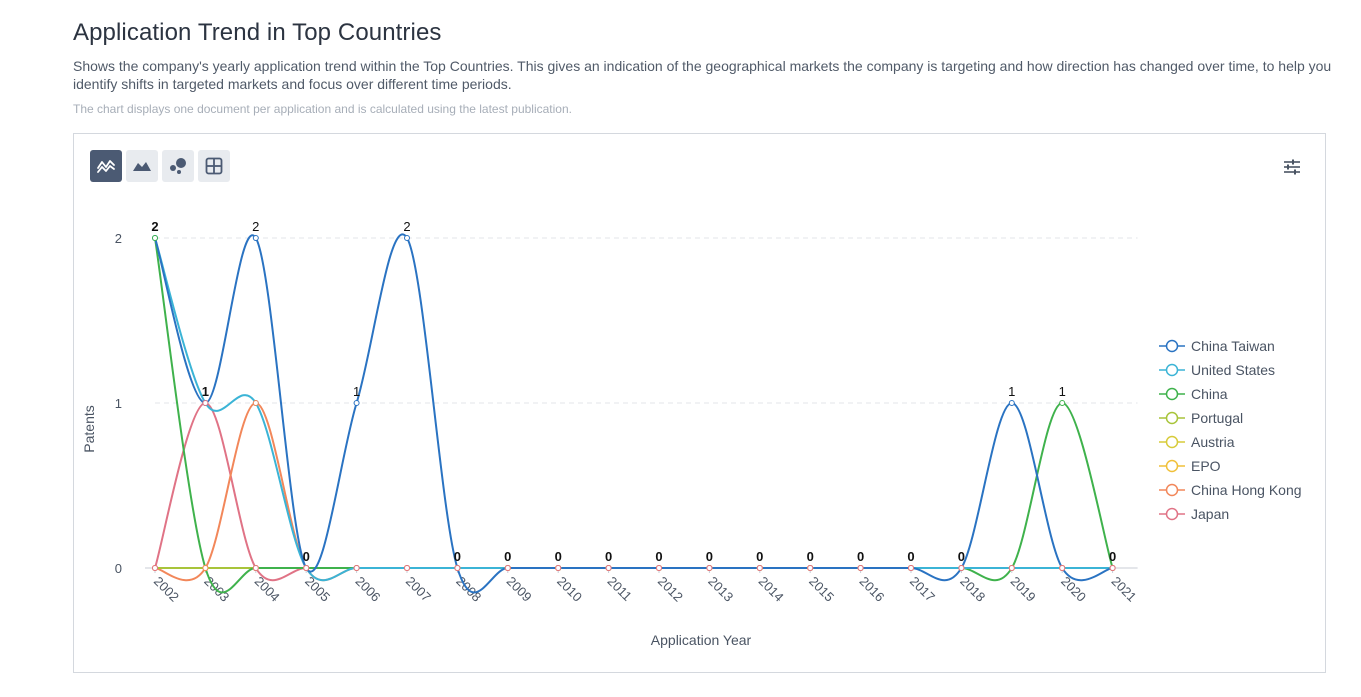 The width and height of the screenshot is (1361, 697). I want to click on page-title: Application Trend in Top Countries, so click(257, 33).